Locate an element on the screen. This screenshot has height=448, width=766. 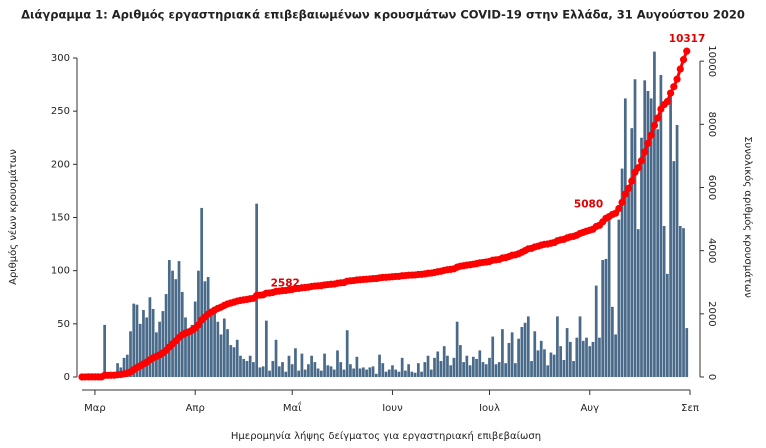
y-tick-label: 250 is located at coordinates (60, 111).